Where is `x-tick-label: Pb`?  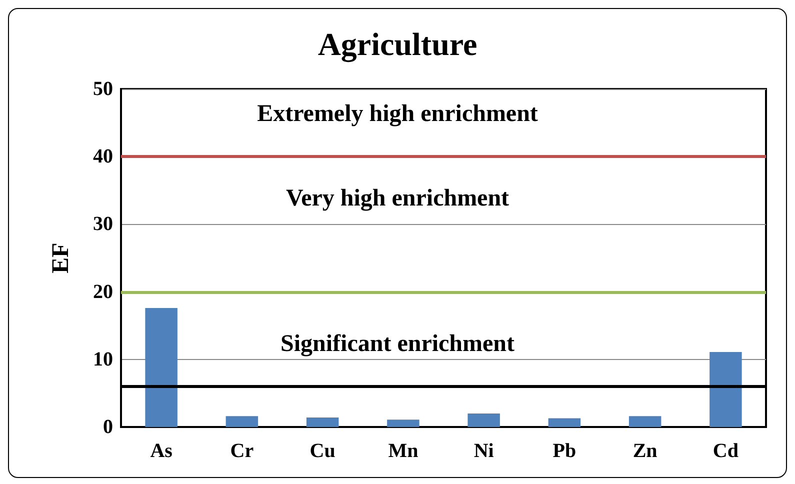 x-tick-label: Pb is located at coordinates (564, 451).